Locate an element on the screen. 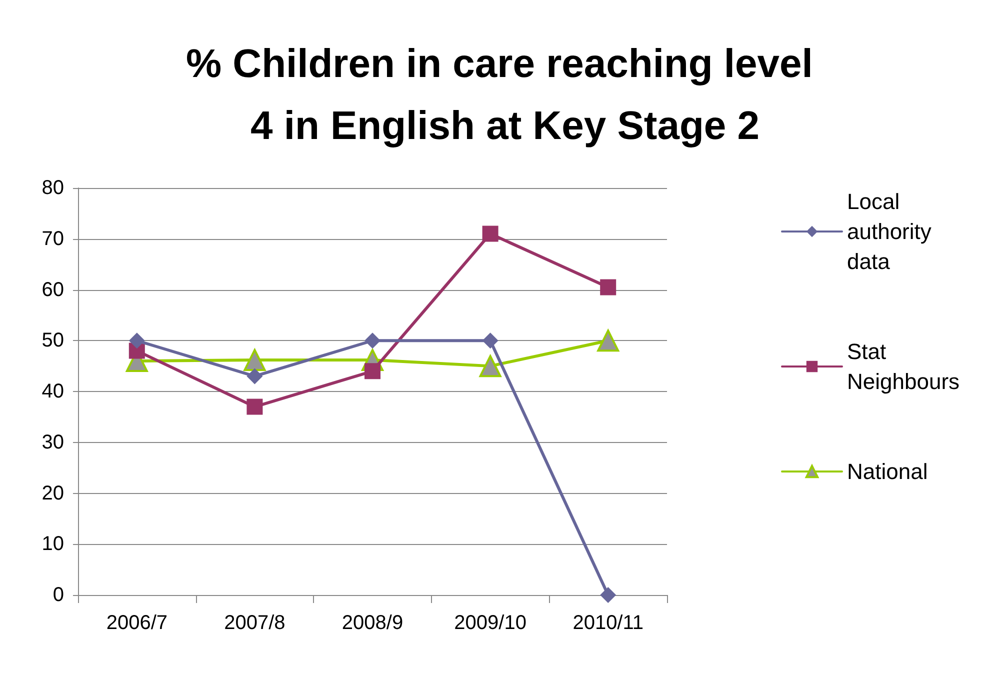 Image resolution: width=987 pixels, height=673 pixels. legend-label: National is located at coordinates (887, 471).